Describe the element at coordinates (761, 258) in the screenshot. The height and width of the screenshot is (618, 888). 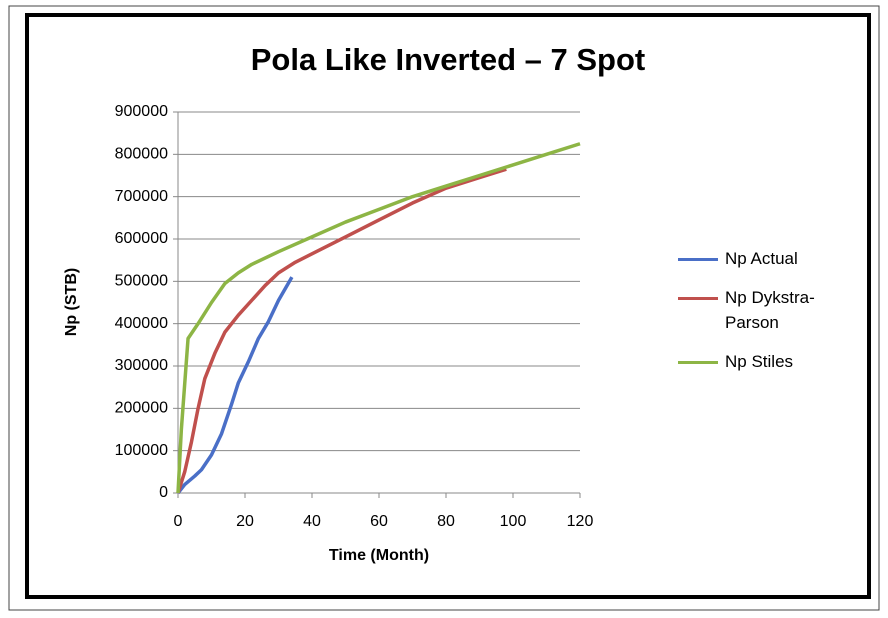
I see `legend-label: Np Actual` at that location.